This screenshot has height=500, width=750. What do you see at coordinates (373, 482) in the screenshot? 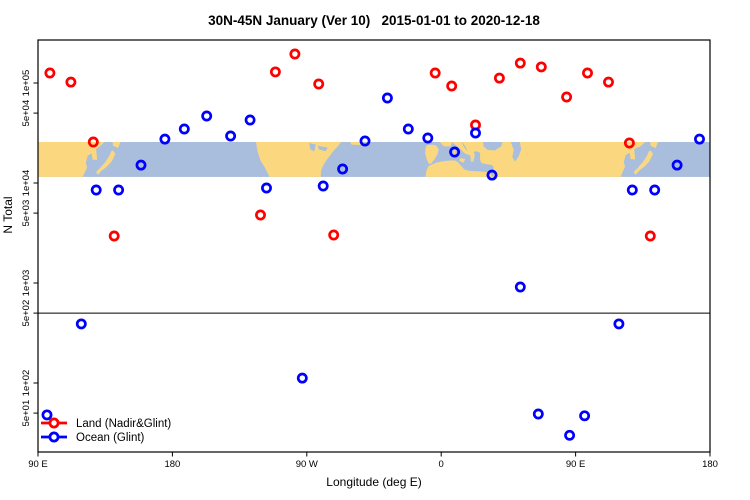
I see `x-axis-title: Longitude (deg E)` at bounding box center [373, 482].